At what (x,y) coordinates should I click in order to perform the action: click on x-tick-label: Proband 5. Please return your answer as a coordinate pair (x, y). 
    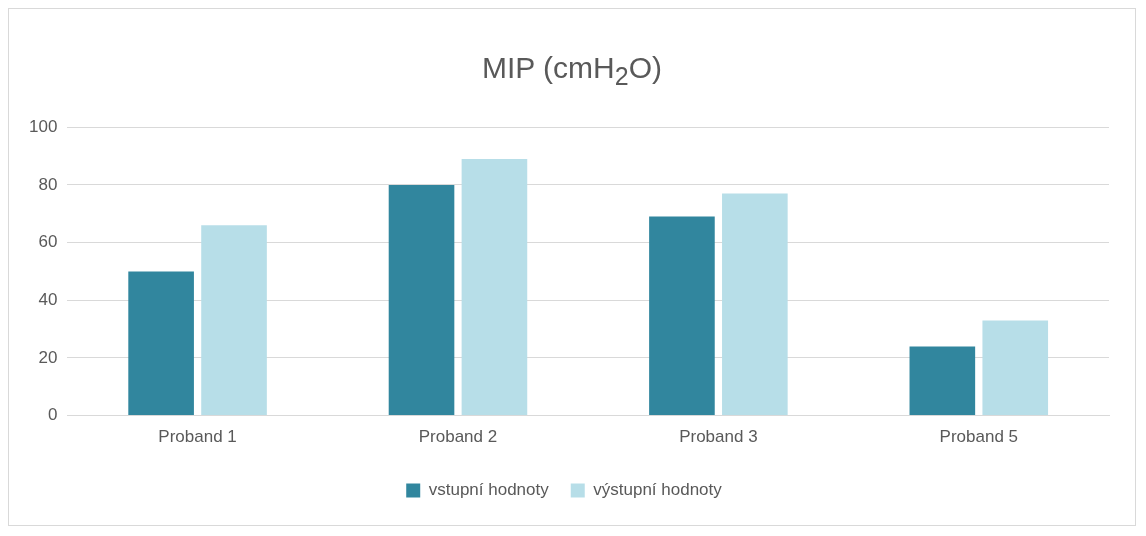
    Looking at the image, I should click on (979, 437).